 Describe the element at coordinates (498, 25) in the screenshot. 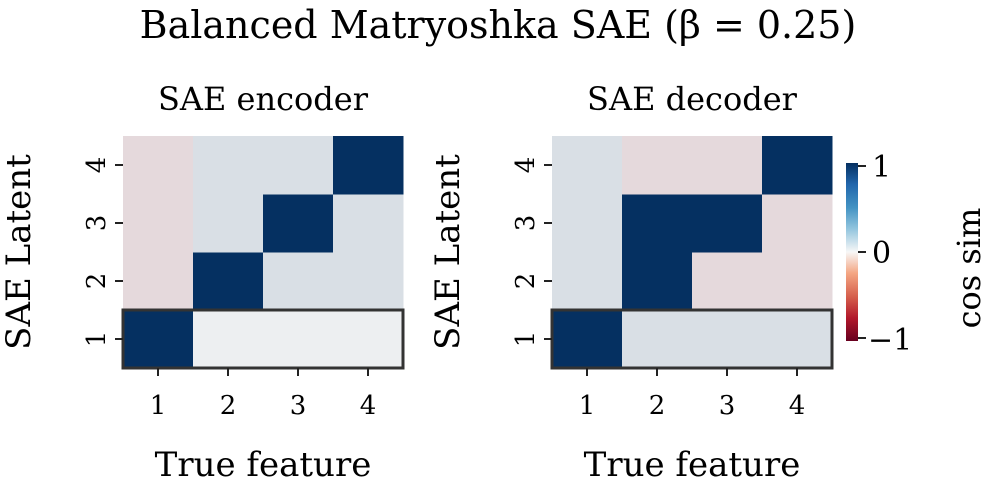

I see `figure-title: Balanced Matryoshka SAE (β = 0.25)` at that location.